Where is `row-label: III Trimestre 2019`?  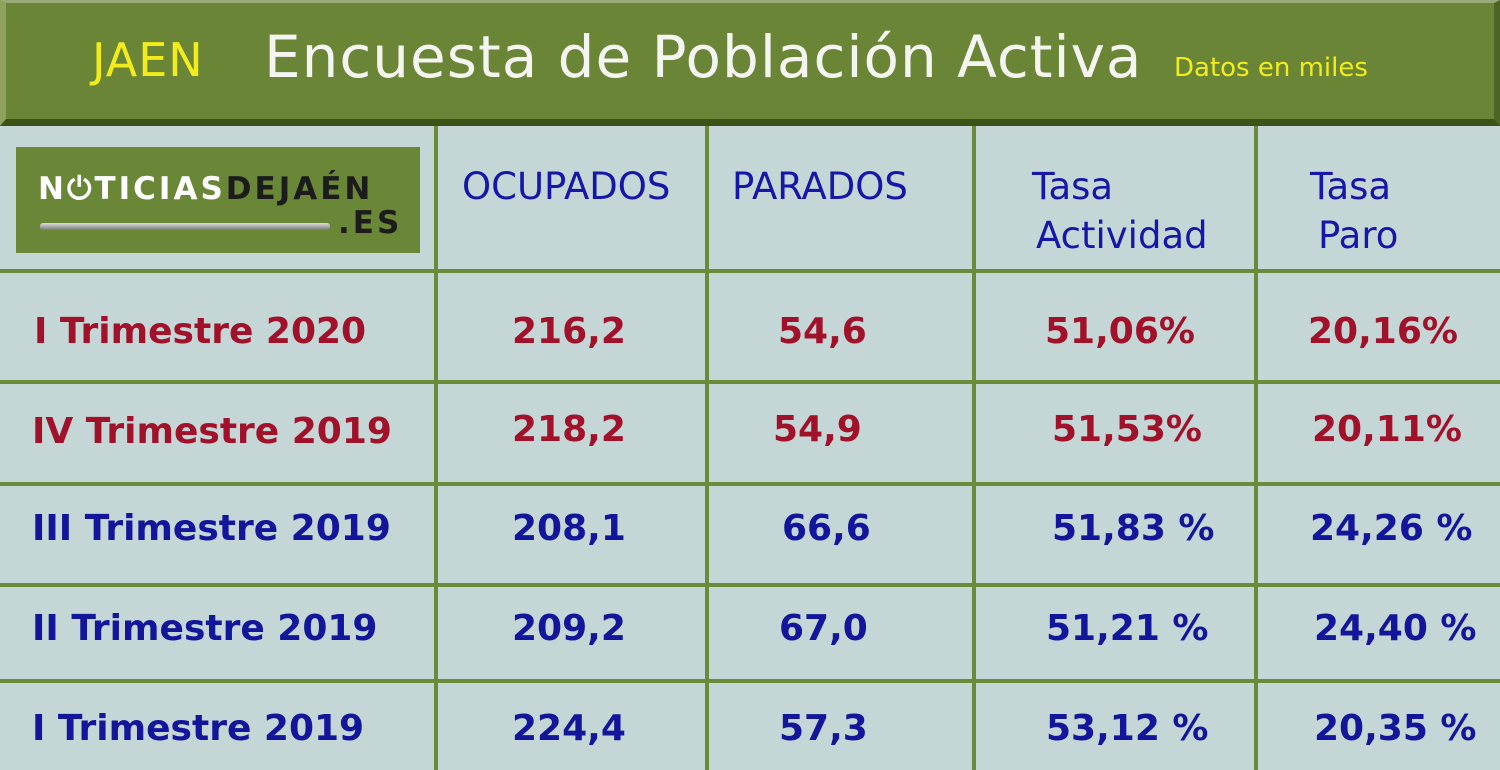
row-label: III Trimestre 2019 is located at coordinates (211, 528).